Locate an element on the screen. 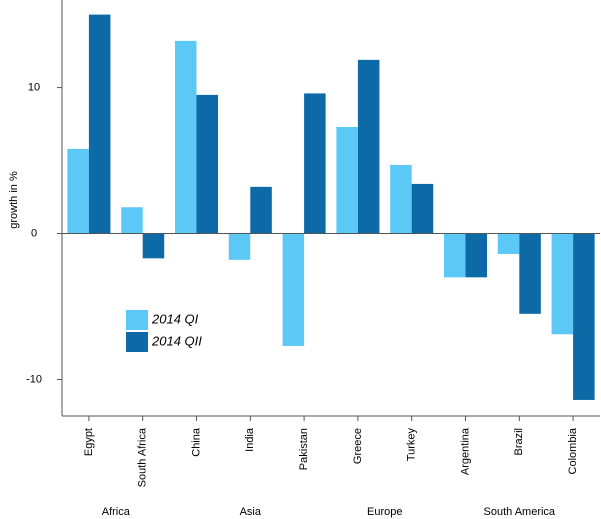 The image size is (601, 519). y-tick-label: -10 is located at coordinates (34, 379).